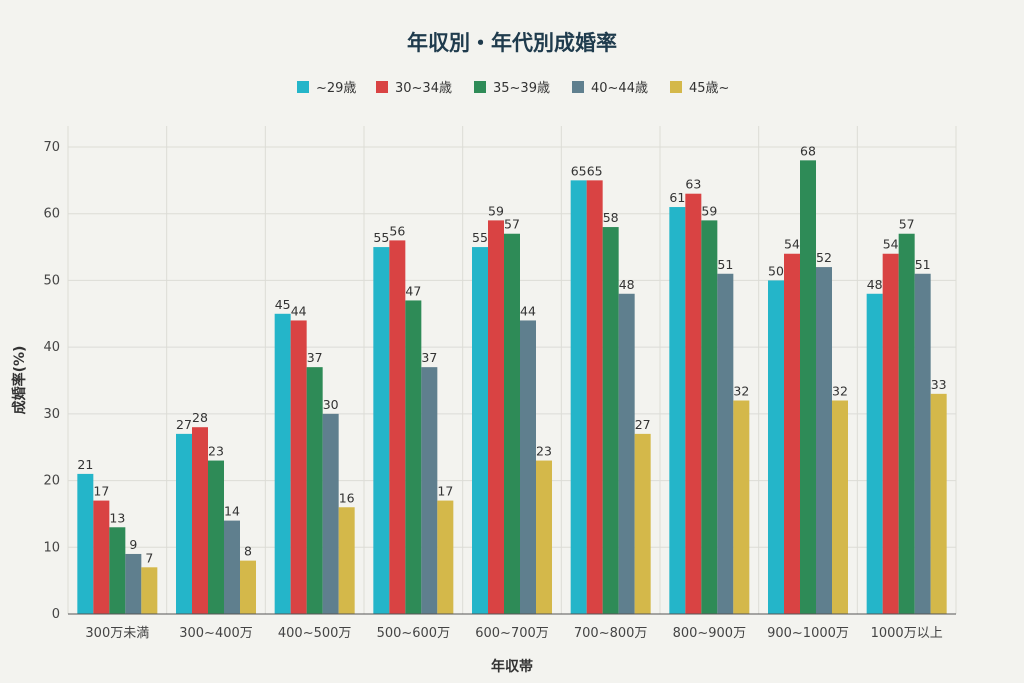 The width and height of the screenshot is (1024, 683). I want to click on data-label: 8, so click(248, 551).